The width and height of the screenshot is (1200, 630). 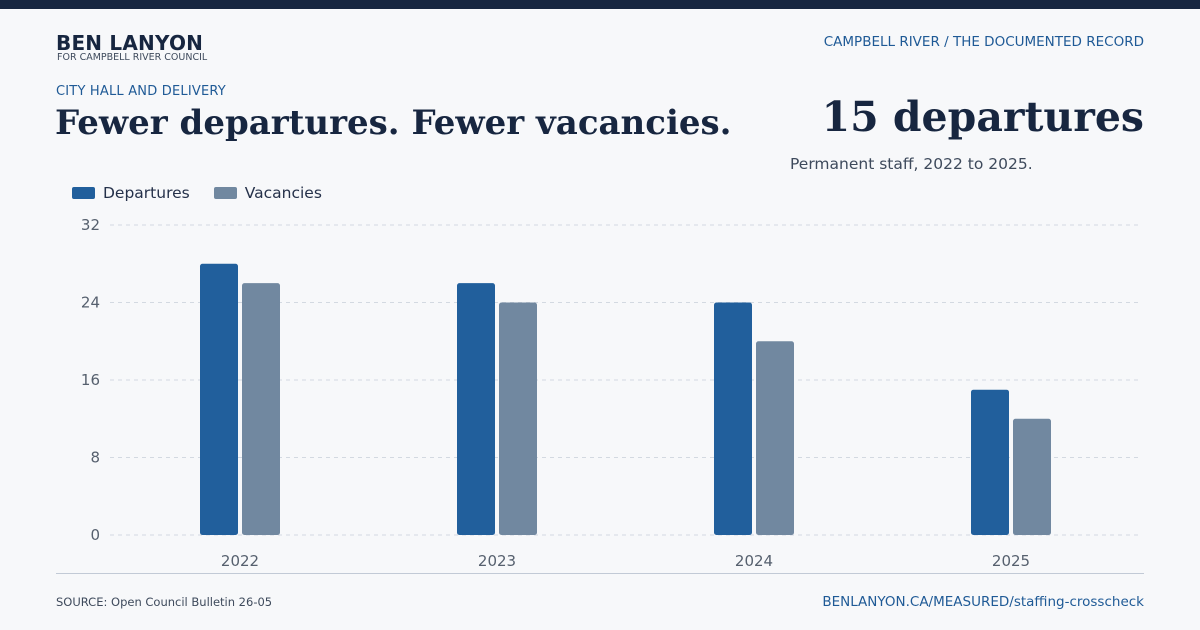 I want to click on legend-swatch-vacancies, so click(x=225, y=193).